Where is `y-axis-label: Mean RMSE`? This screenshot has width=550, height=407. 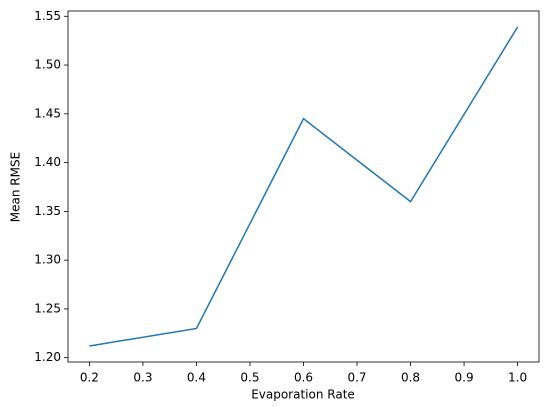
y-axis-label: Mean RMSE is located at coordinates (16, 187).